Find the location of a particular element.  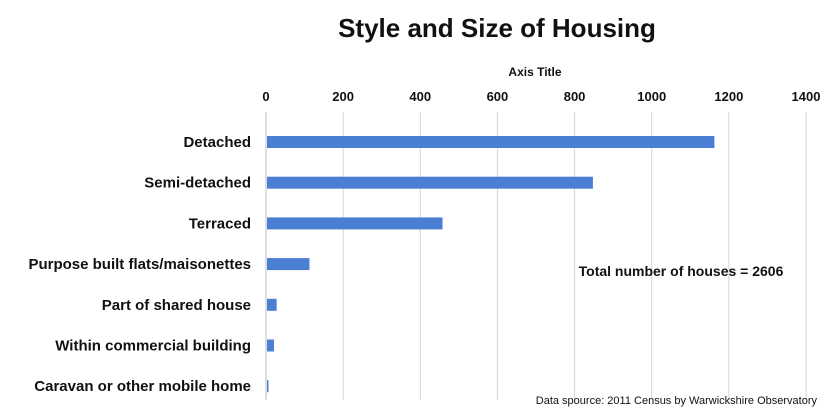

category-label-terraced: Terraced is located at coordinates (220, 223).